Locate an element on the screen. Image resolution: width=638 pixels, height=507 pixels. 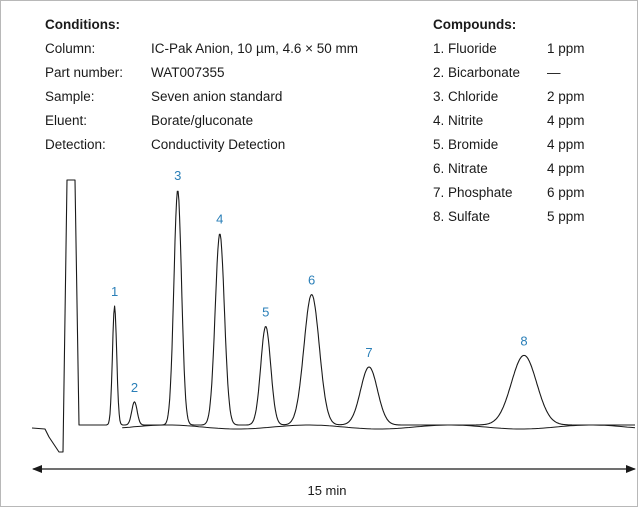
time-axis-label: 15 min is located at coordinates (326, 490).